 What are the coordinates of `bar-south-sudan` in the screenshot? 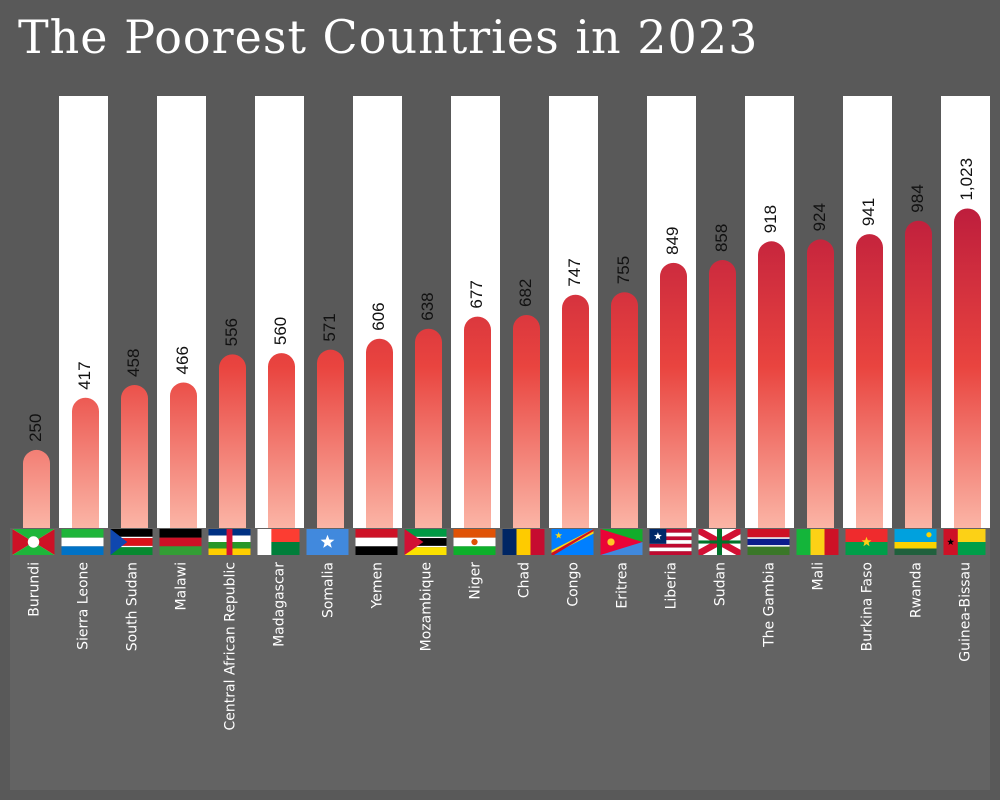 It's located at (134, 456).